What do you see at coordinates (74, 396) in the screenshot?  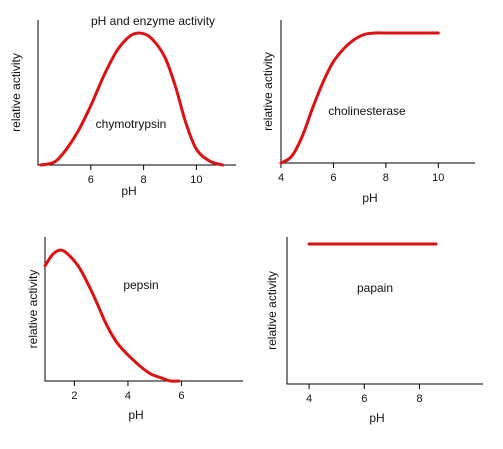 I see `x-tick-label: 2` at bounding box center [74, 396].